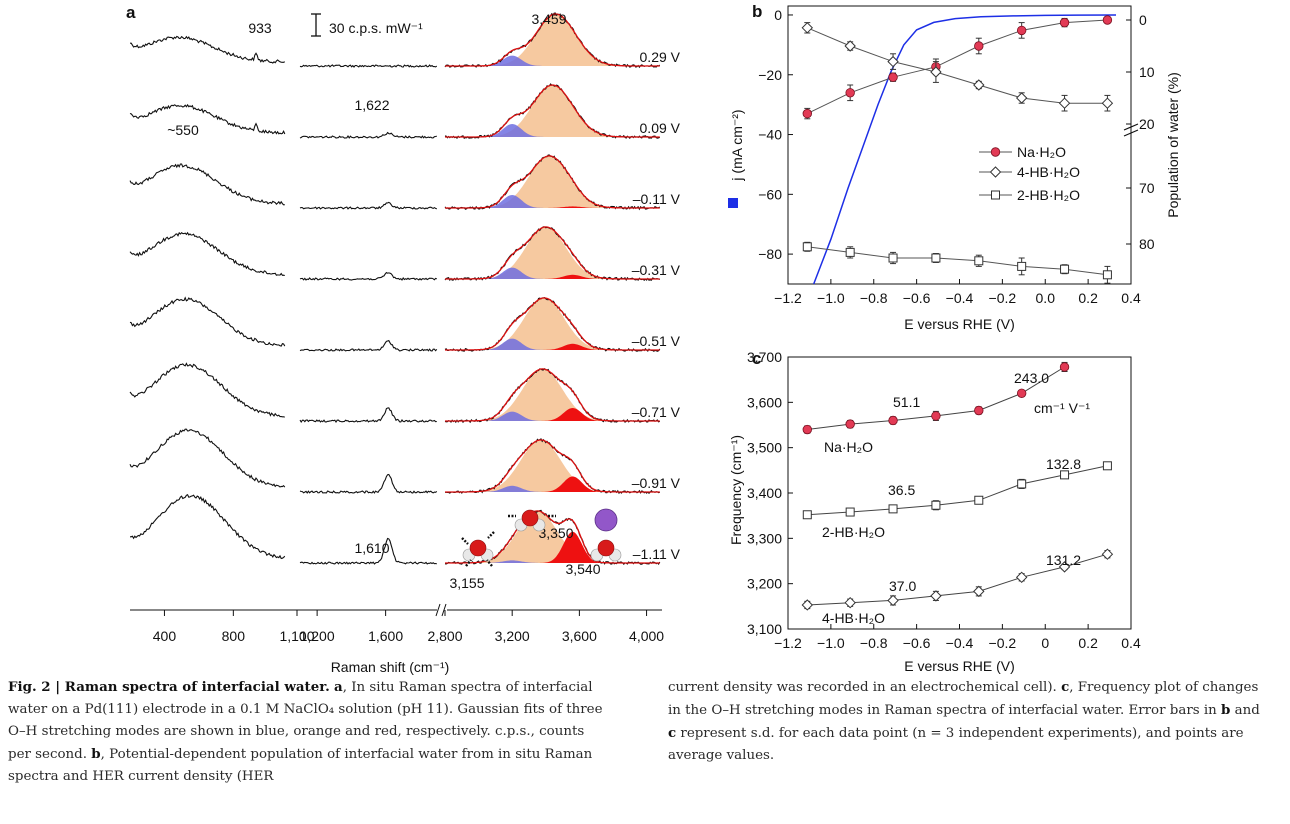 The width and height of the screenshot is (1290, 824). What do you see at coordinates (853, 618) in the screenshot?
I see `series-name-label: 4-HB·H₂O` at bounding box center [853, 618].